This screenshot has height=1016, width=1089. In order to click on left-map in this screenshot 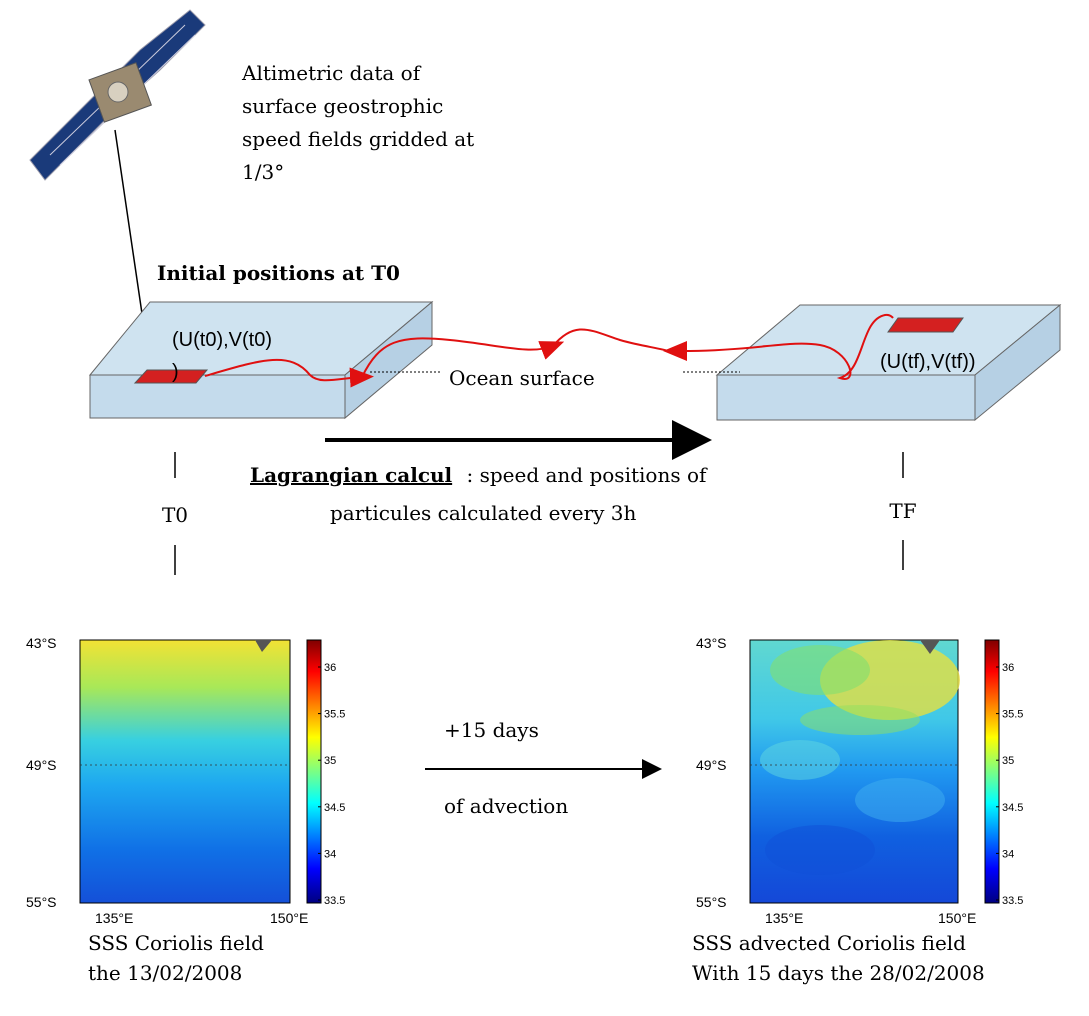, I will do `click(200, 771)`.